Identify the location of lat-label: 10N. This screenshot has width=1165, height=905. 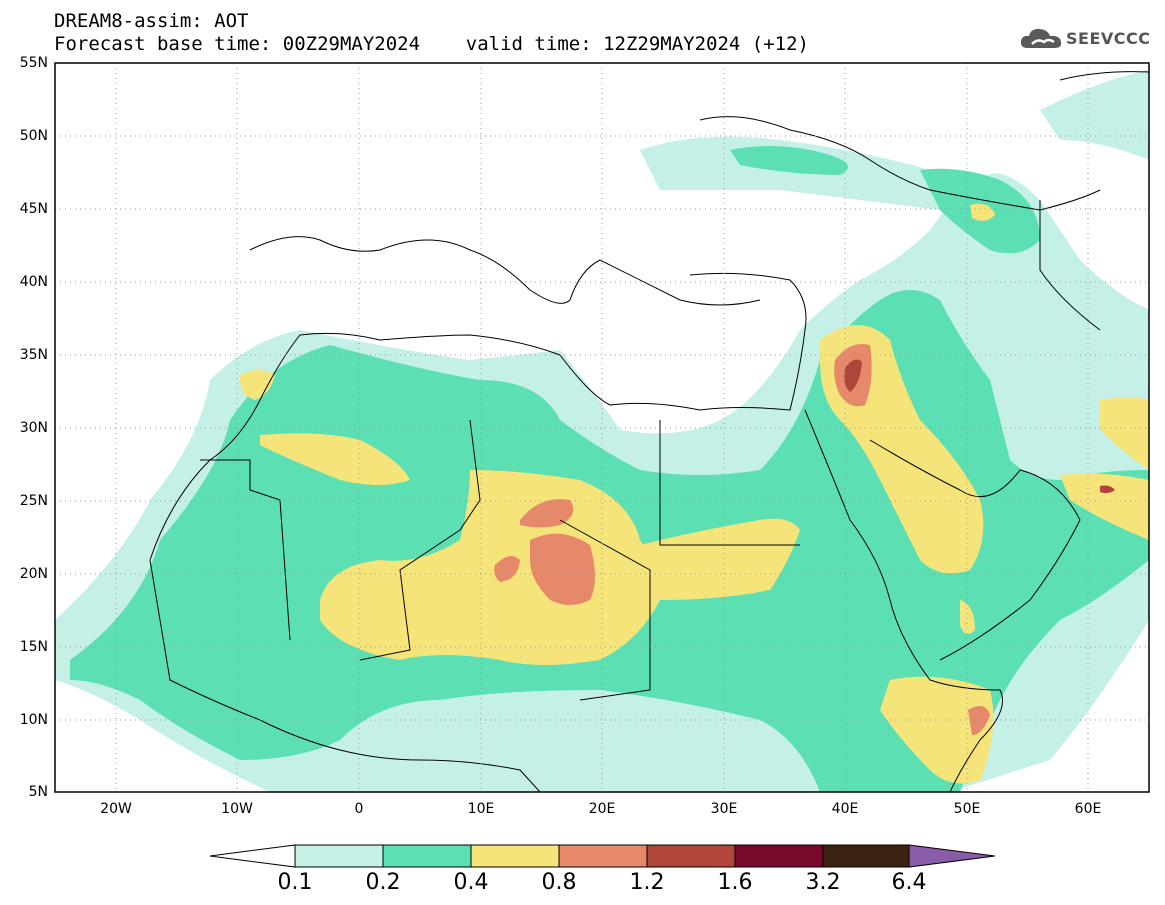
(33, 720).